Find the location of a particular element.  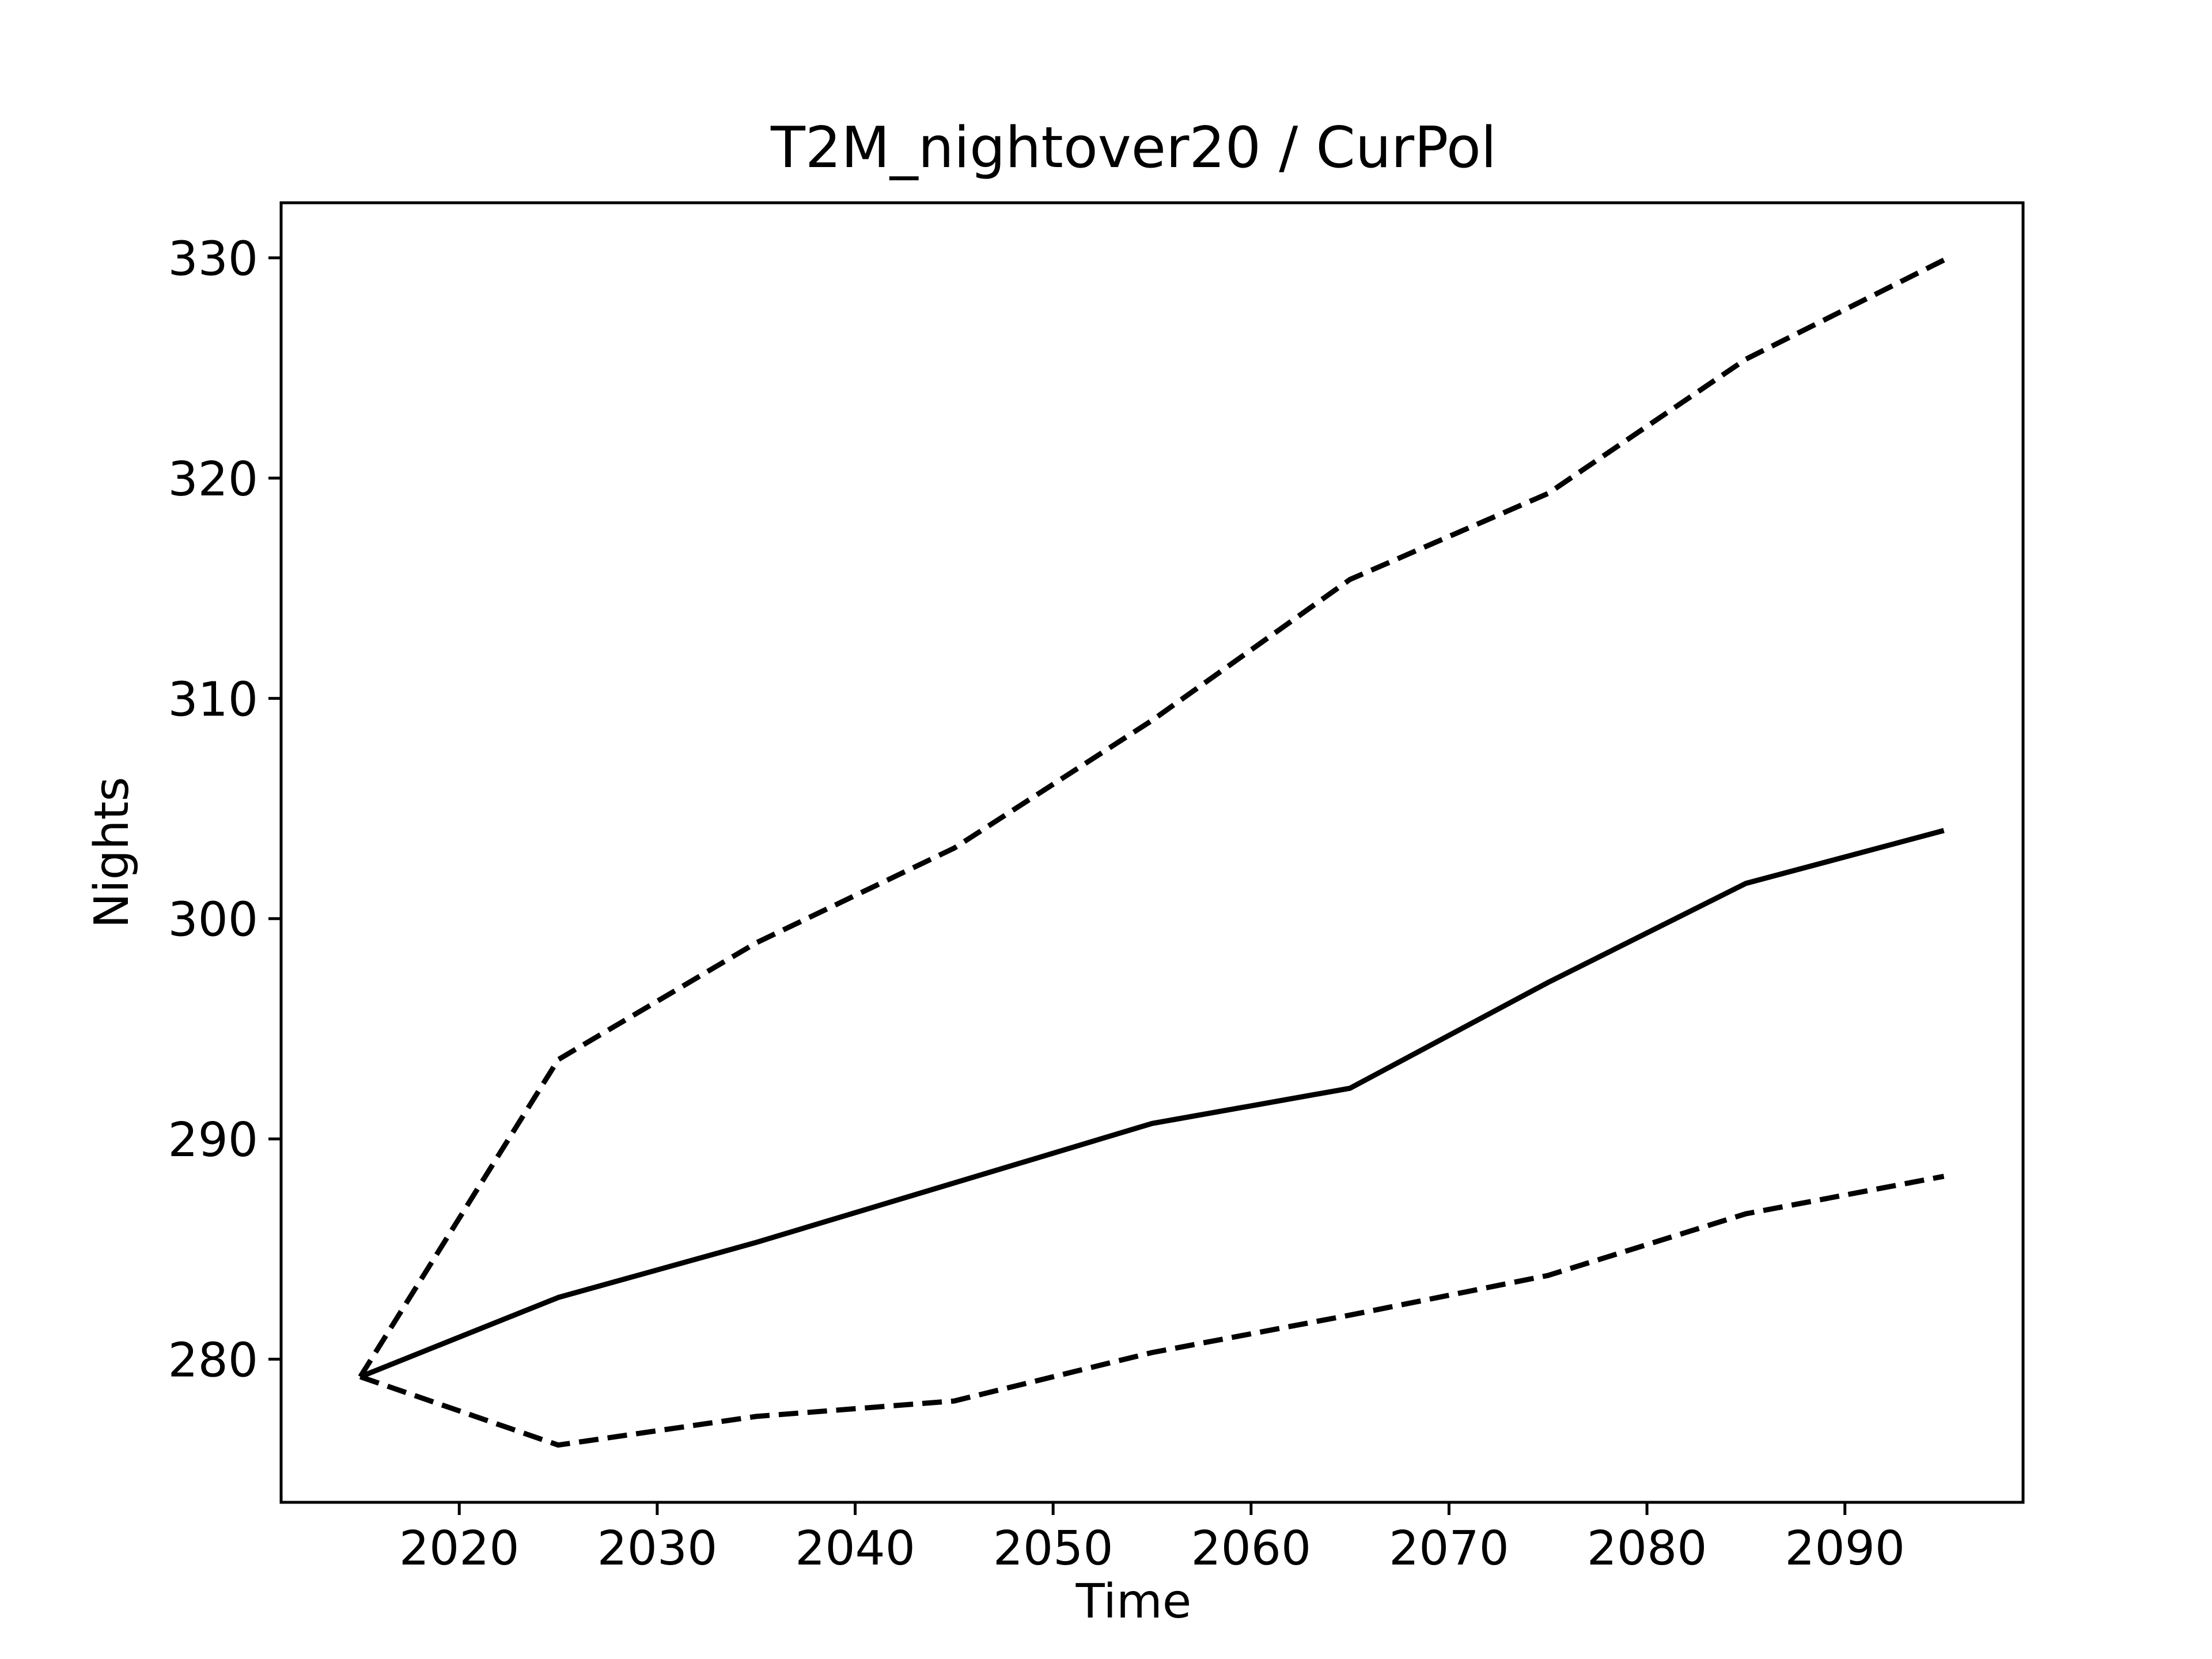

x-tick-label: 2050 is located at coordinates (1053, 1548).